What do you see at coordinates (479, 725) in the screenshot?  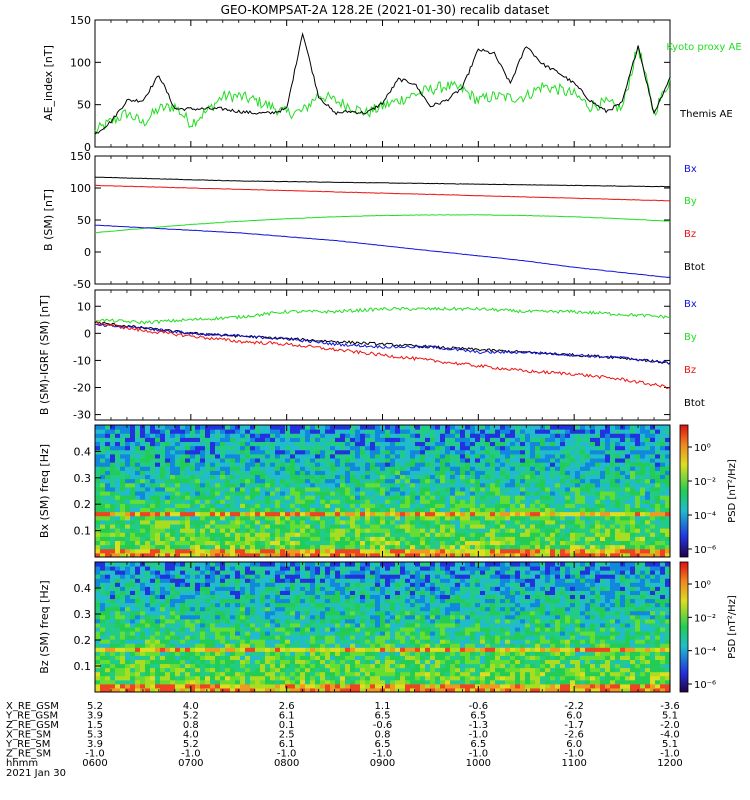 I see `ephemeris-cell: -1.3` at bounding box center [479, 725].